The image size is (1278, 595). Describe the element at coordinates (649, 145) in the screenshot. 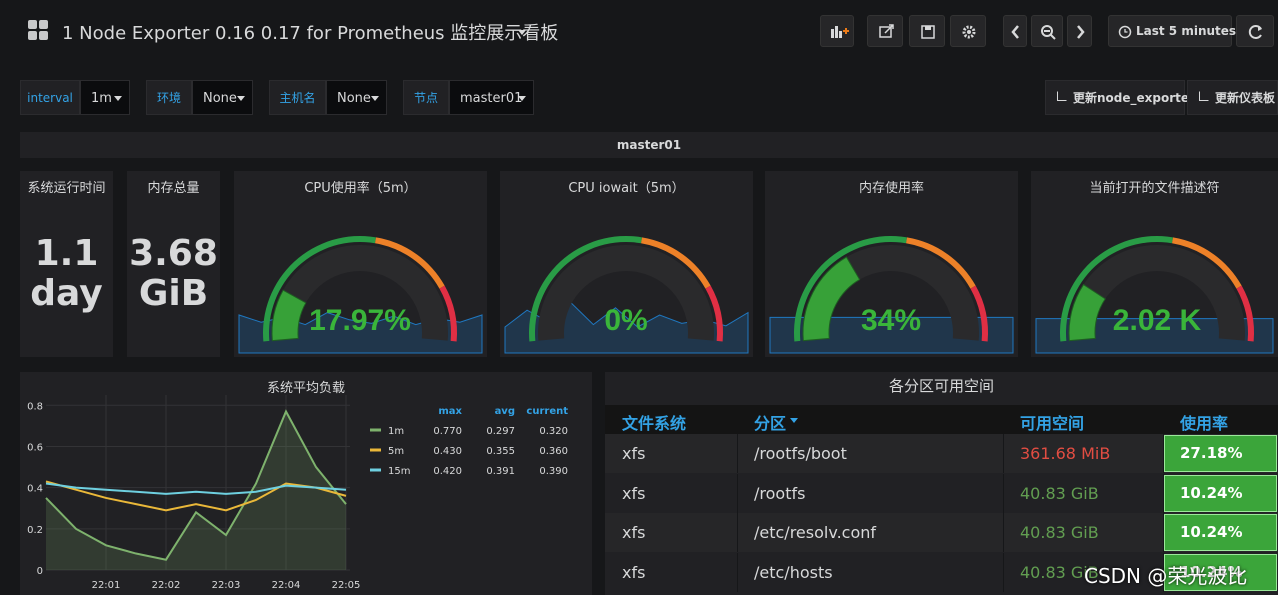

I see `row-title: master01` at that location.